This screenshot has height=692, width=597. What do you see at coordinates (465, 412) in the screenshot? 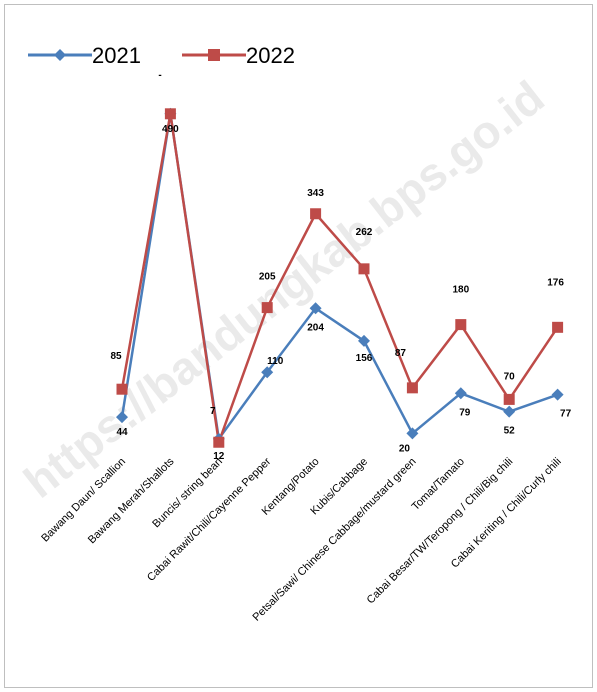
I see `data-label-2021-7: 79` at bounding box center [465, 412].